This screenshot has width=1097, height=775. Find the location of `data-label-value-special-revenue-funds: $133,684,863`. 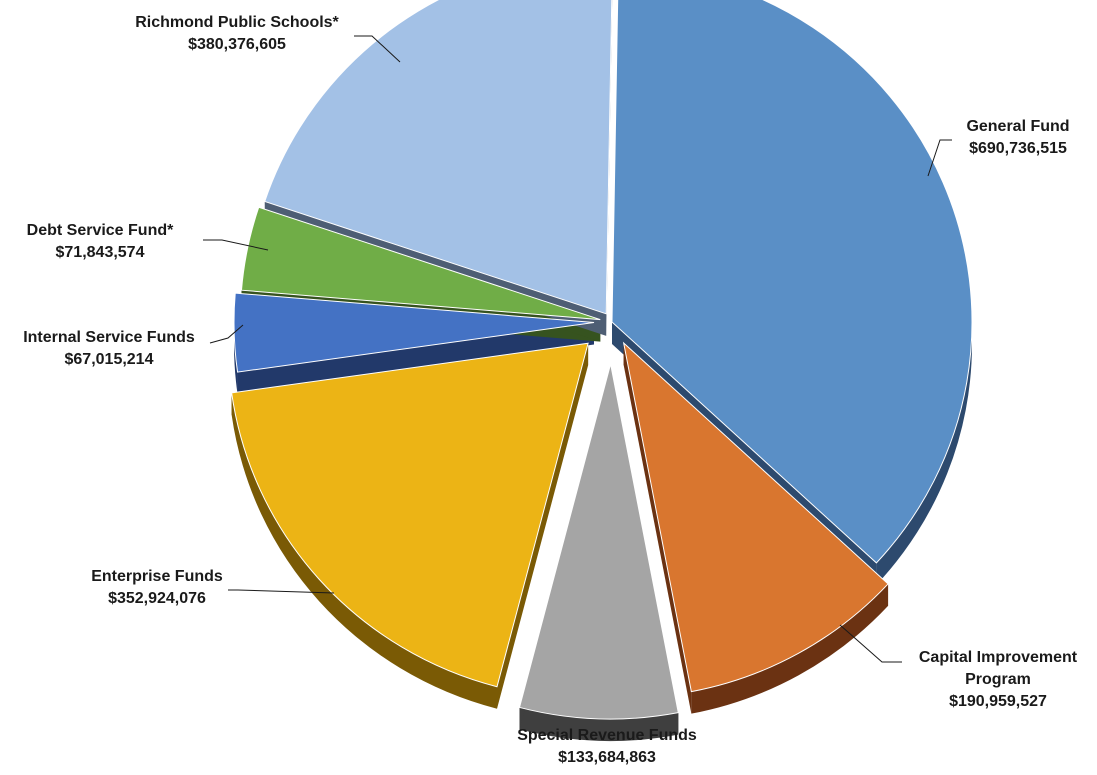

data-label-value-special-revenue-funds: $133,684,863 is located at coordinates (607, 757).